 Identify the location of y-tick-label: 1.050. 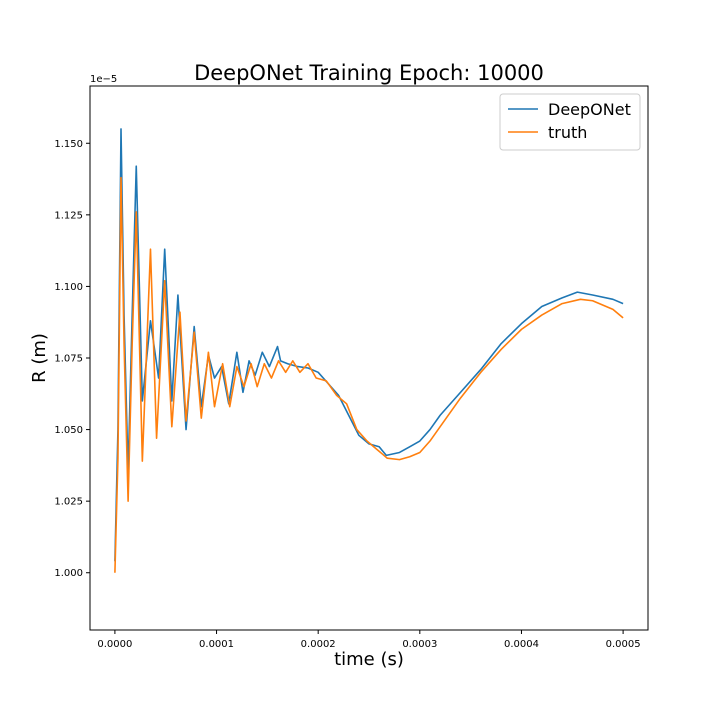
(68, 430).